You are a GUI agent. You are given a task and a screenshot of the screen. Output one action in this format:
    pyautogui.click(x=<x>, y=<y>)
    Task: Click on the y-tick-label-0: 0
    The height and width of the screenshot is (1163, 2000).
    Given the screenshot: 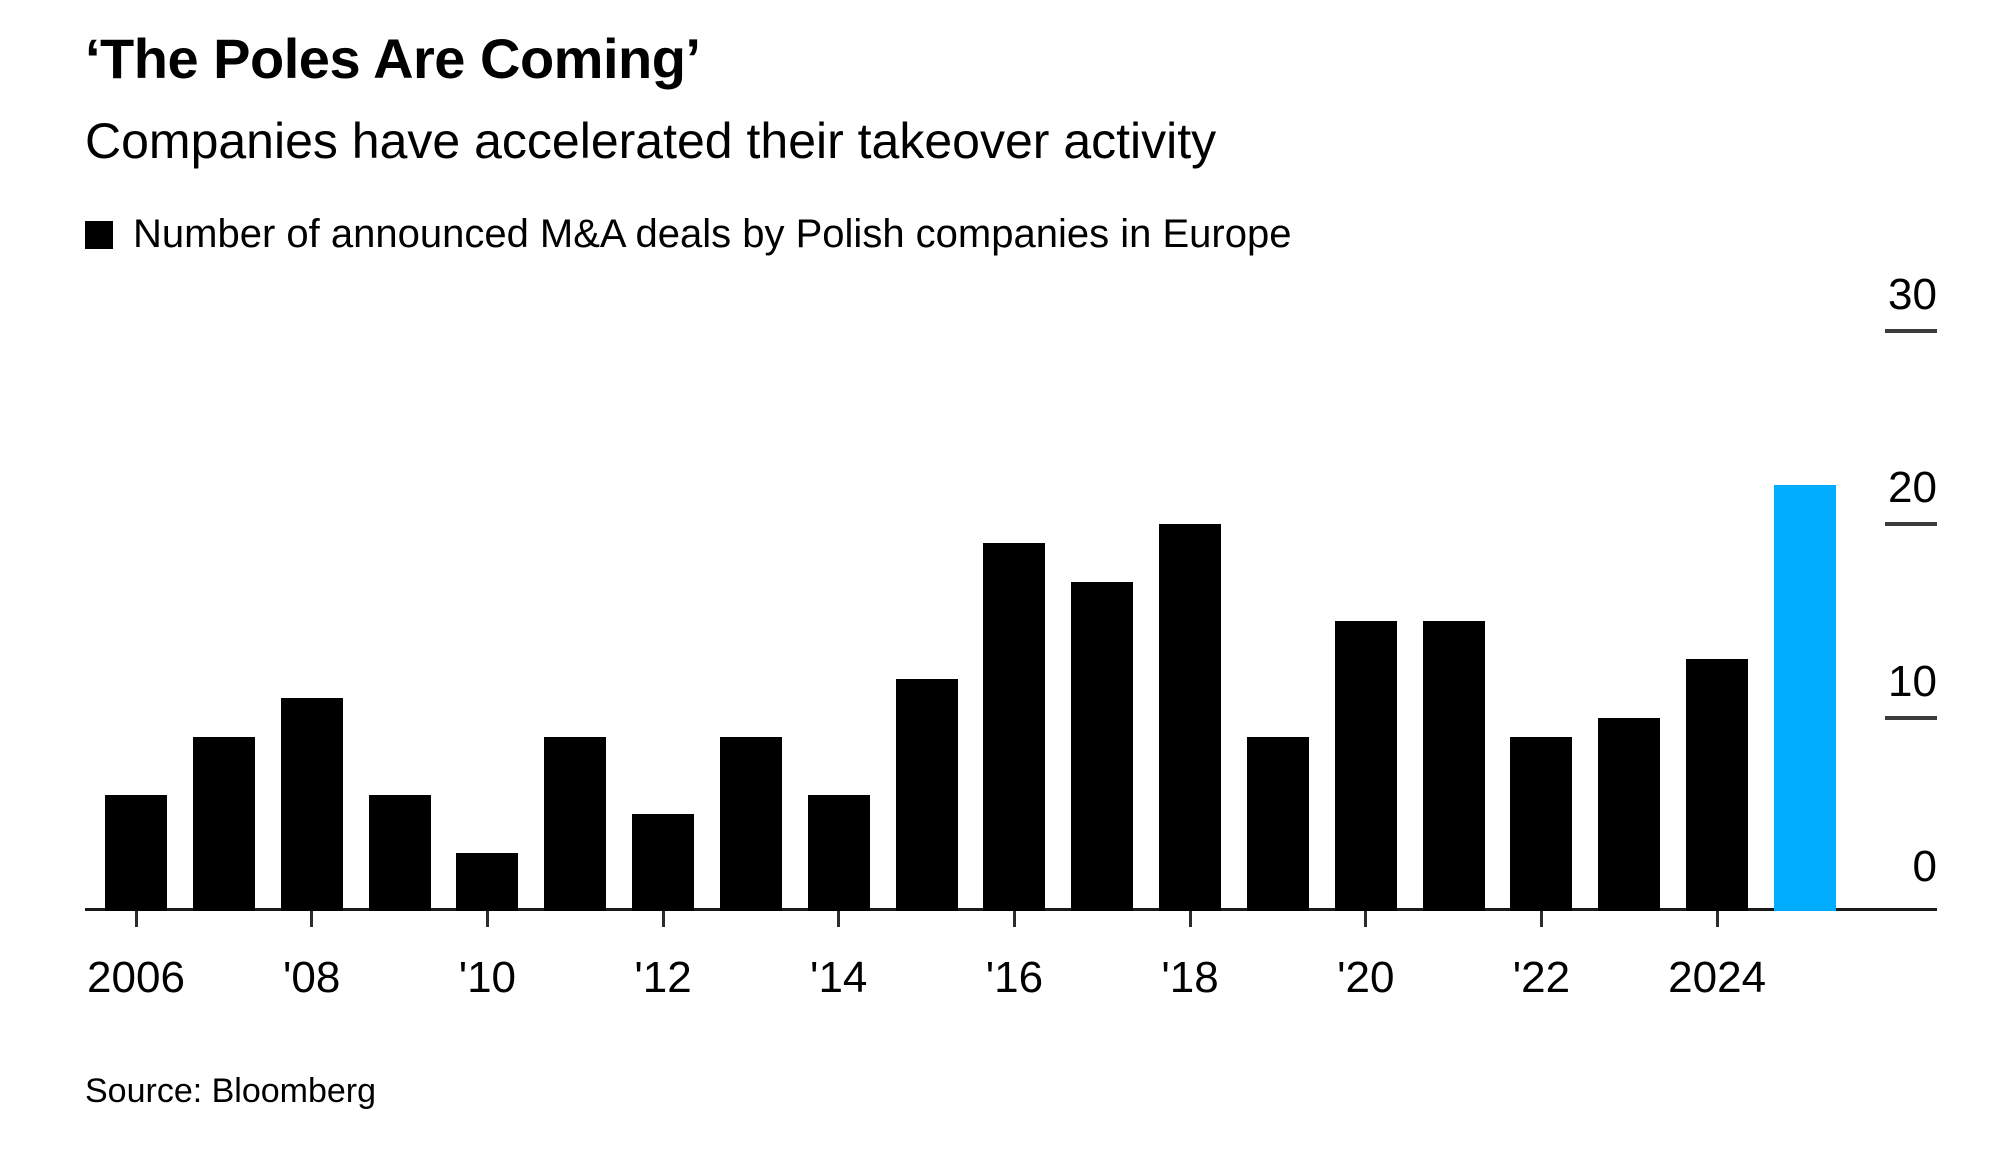 What is the action you would take?
    pyautogui.click(x=1924, y=866)
    